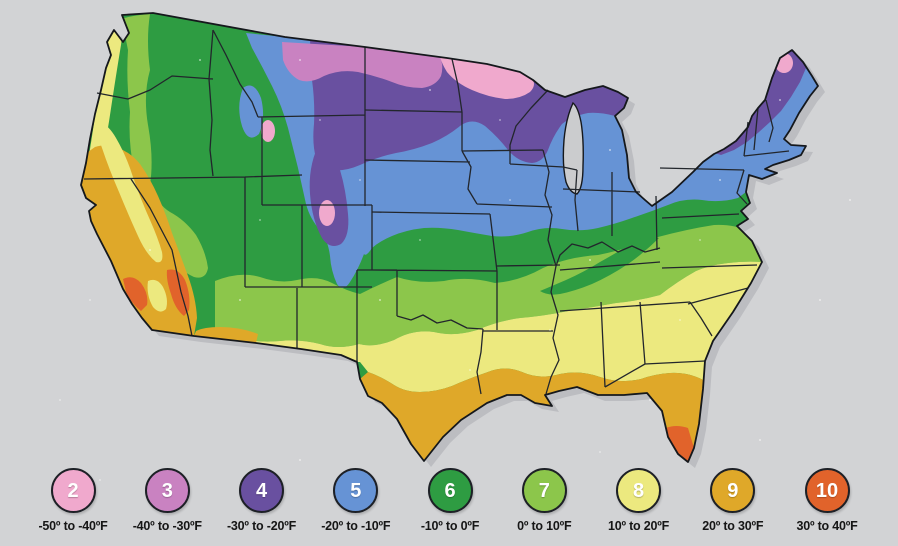 This screenshot has width=898, height=546. What do you see at coordinates (638, 526) in the screenshot?
I see `legend-zone-range: 10º to 20ºF` at bounding box center [638, 526].